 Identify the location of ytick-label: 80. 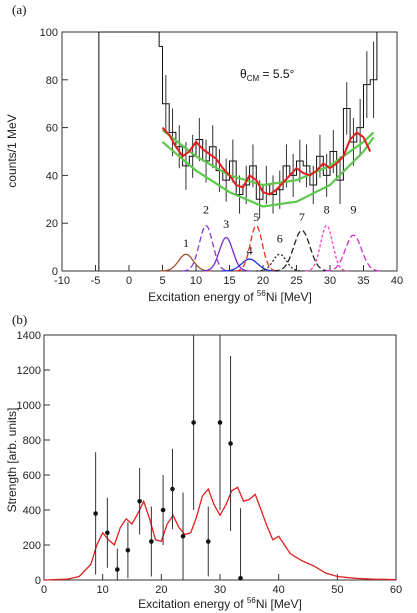
(52, 81).